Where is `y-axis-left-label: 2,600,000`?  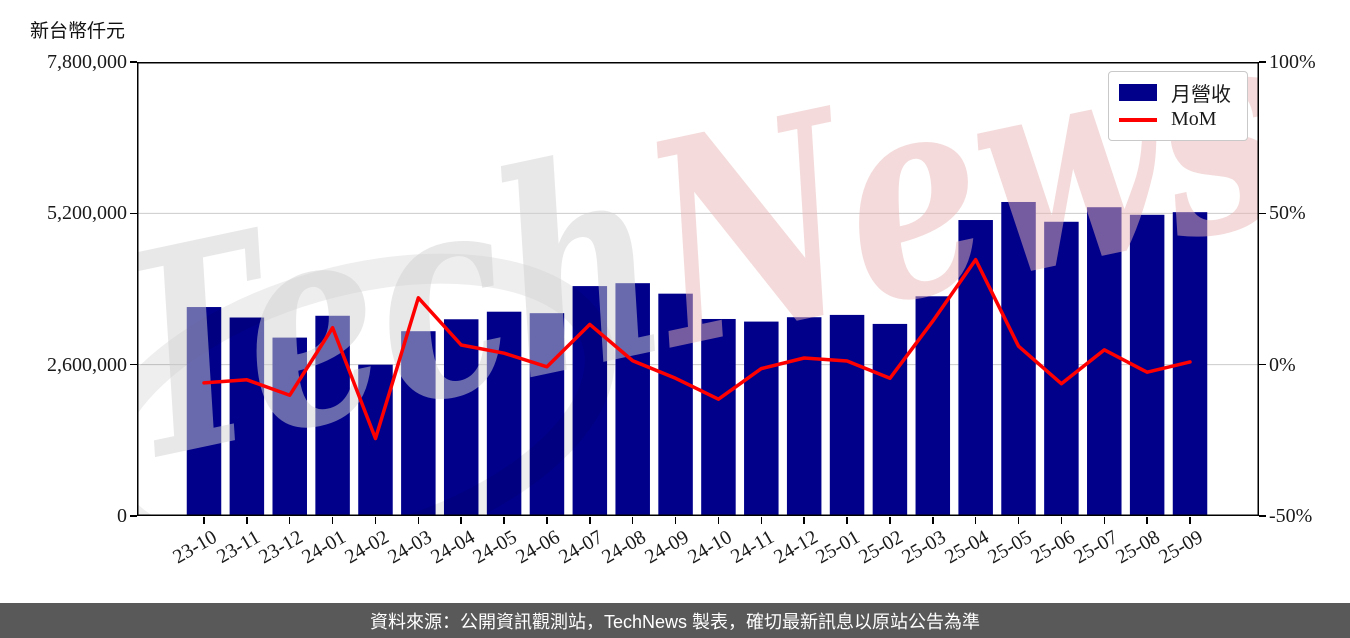 y-axis-left-label: 2,600,000 is located at coordinates (87, 364).